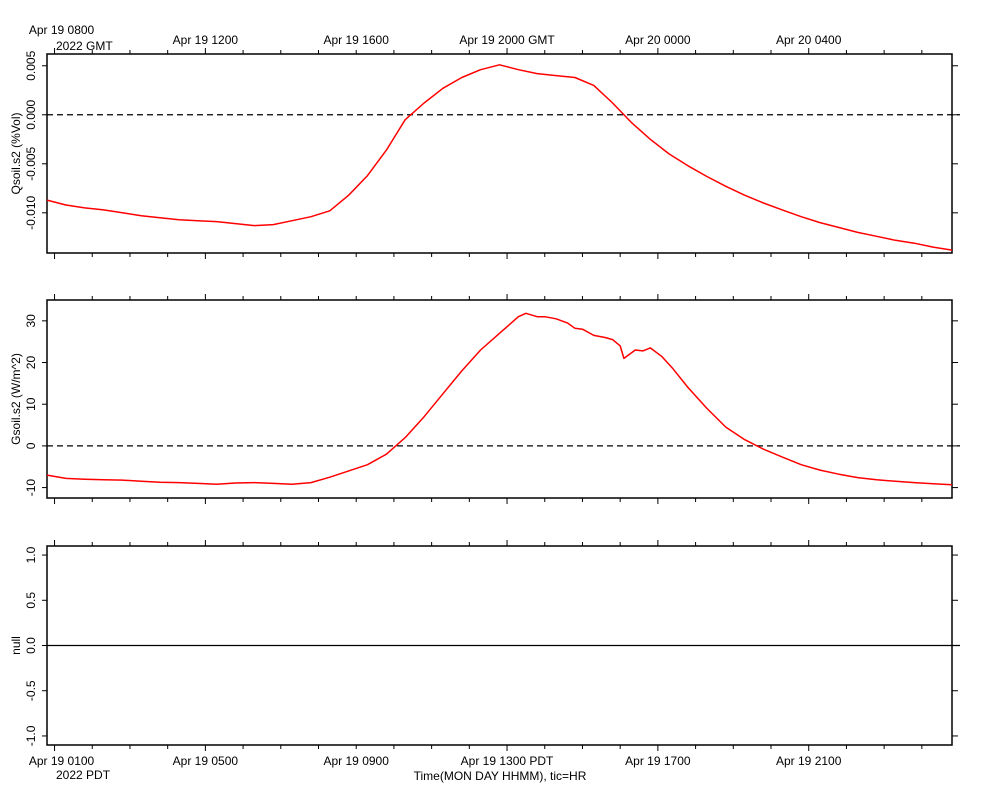  I want to click on y-axis-title: Qsoil.s2 (%Vol), so click(16, 153).